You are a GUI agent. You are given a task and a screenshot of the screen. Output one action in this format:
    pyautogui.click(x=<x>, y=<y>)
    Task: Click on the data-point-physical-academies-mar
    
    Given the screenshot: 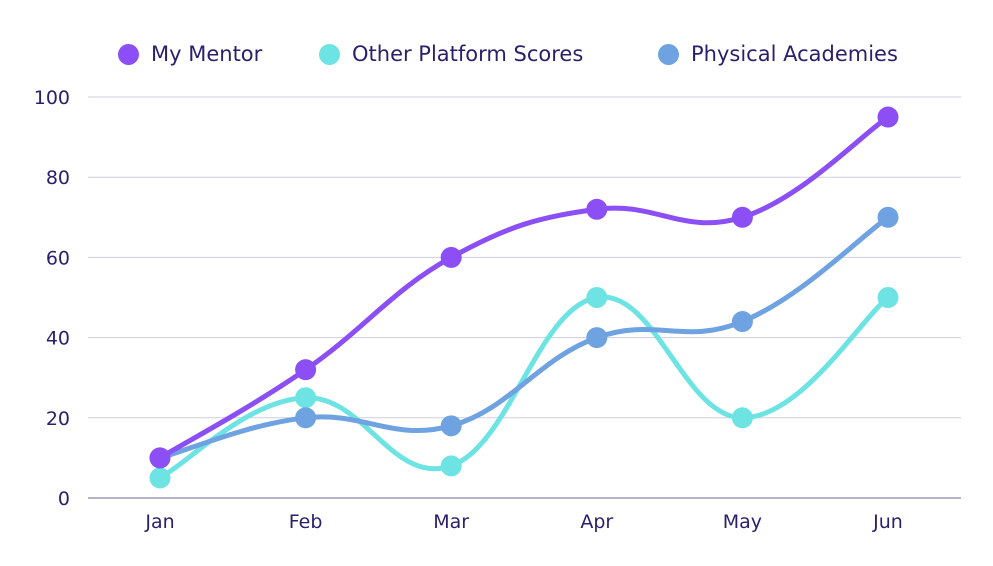 What is the action you would take?
    pyautogui.click(x=451, y=426)
    